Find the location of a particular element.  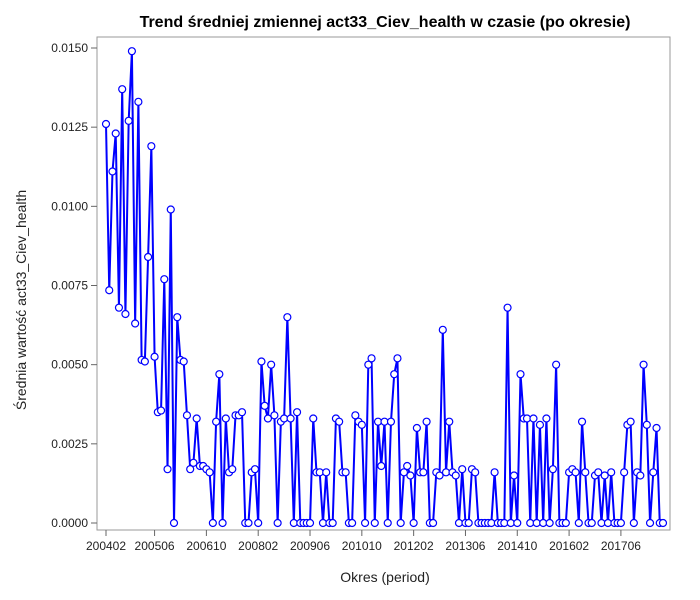

x-tick-label: 200610 is located at coordinates (206, 546).